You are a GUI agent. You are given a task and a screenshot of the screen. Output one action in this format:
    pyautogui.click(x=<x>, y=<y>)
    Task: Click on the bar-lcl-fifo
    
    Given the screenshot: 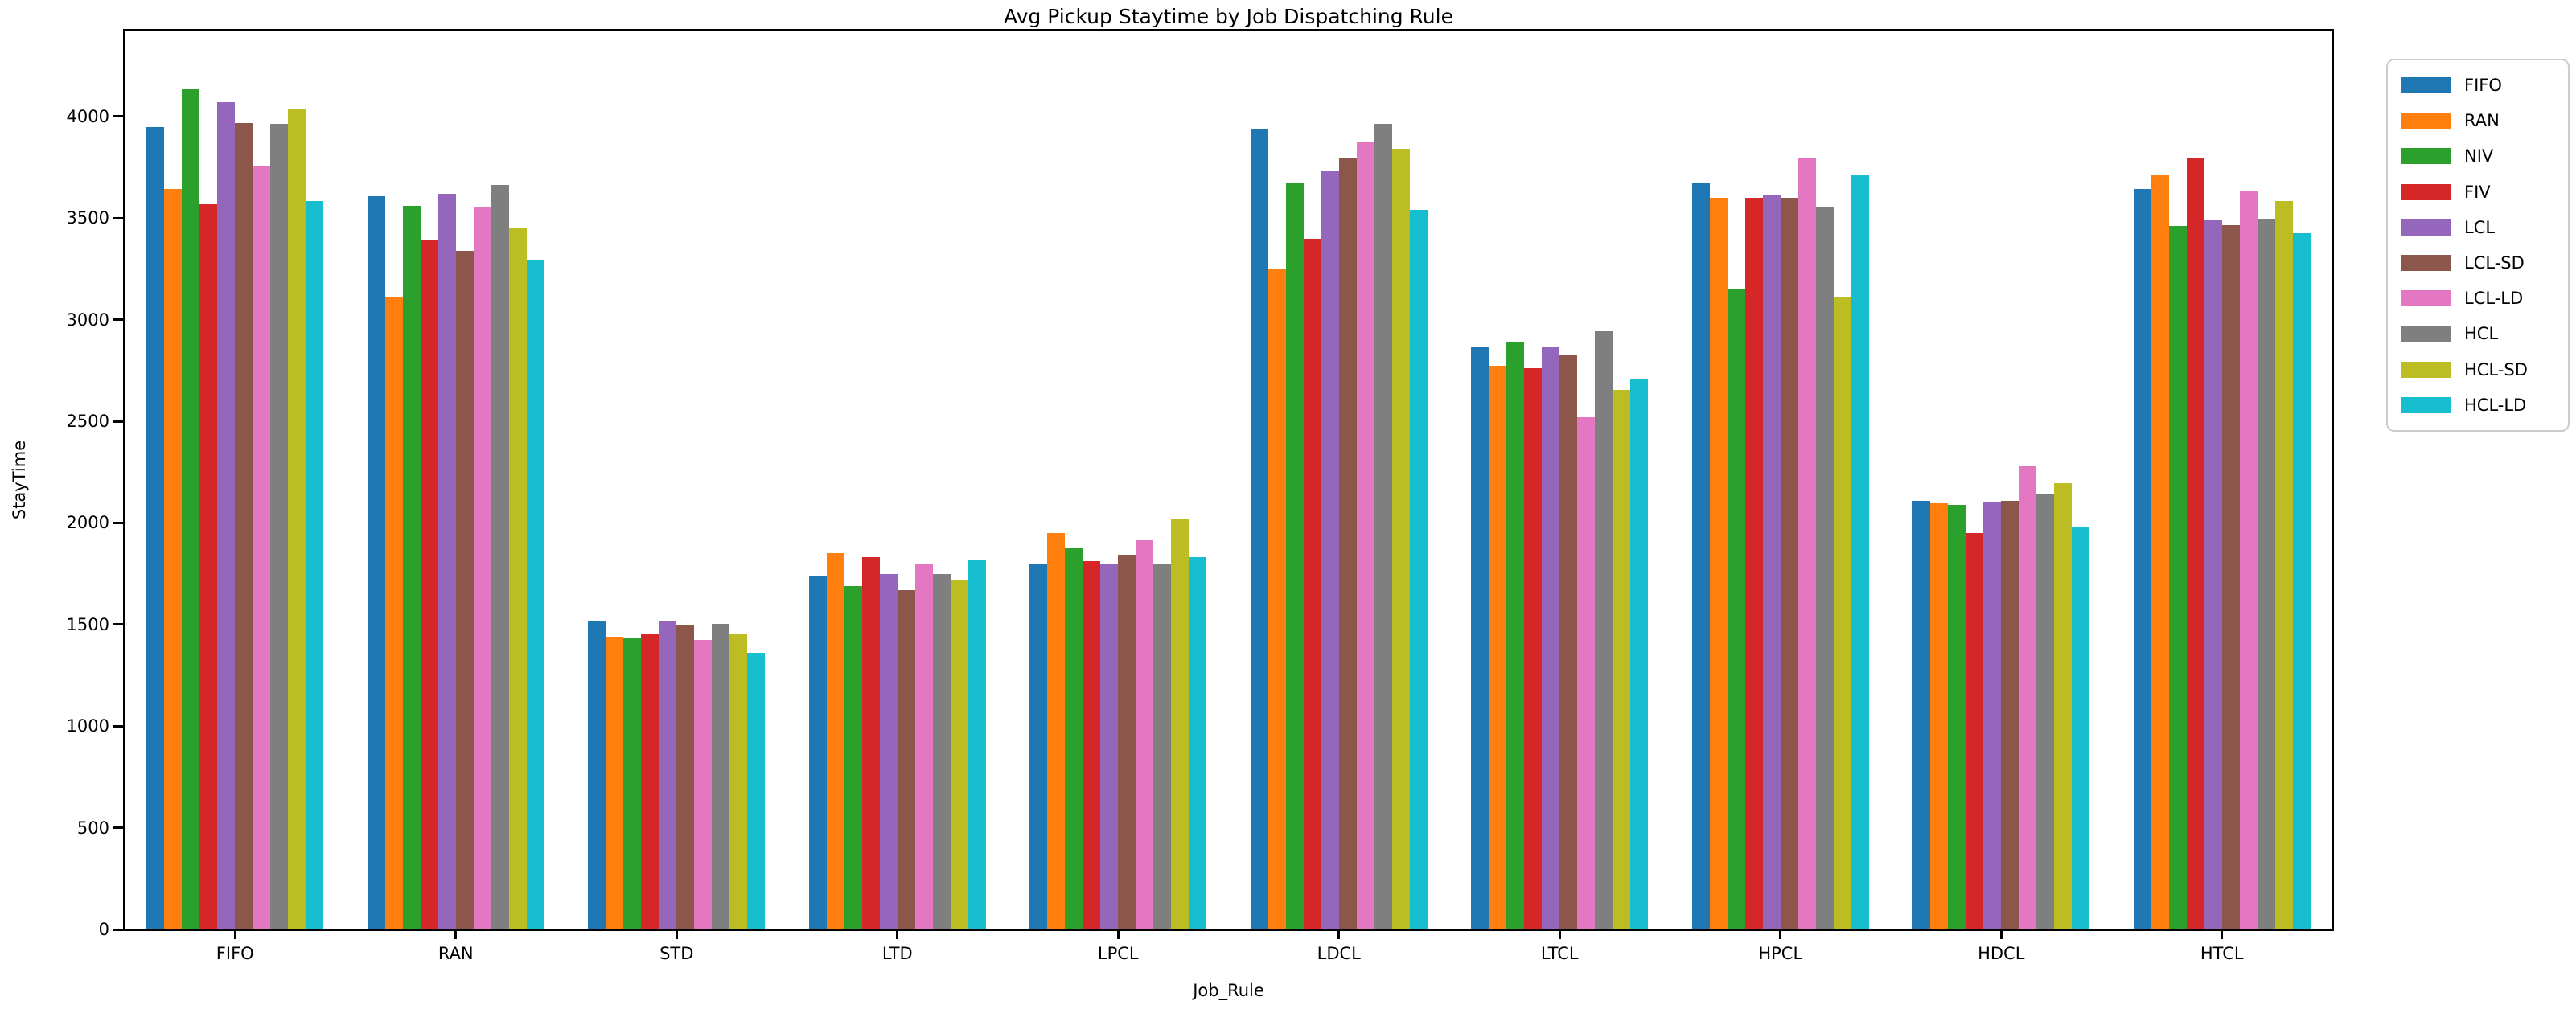 What is the action you would take?
    pyautogui.click(x=226, y=515)
    